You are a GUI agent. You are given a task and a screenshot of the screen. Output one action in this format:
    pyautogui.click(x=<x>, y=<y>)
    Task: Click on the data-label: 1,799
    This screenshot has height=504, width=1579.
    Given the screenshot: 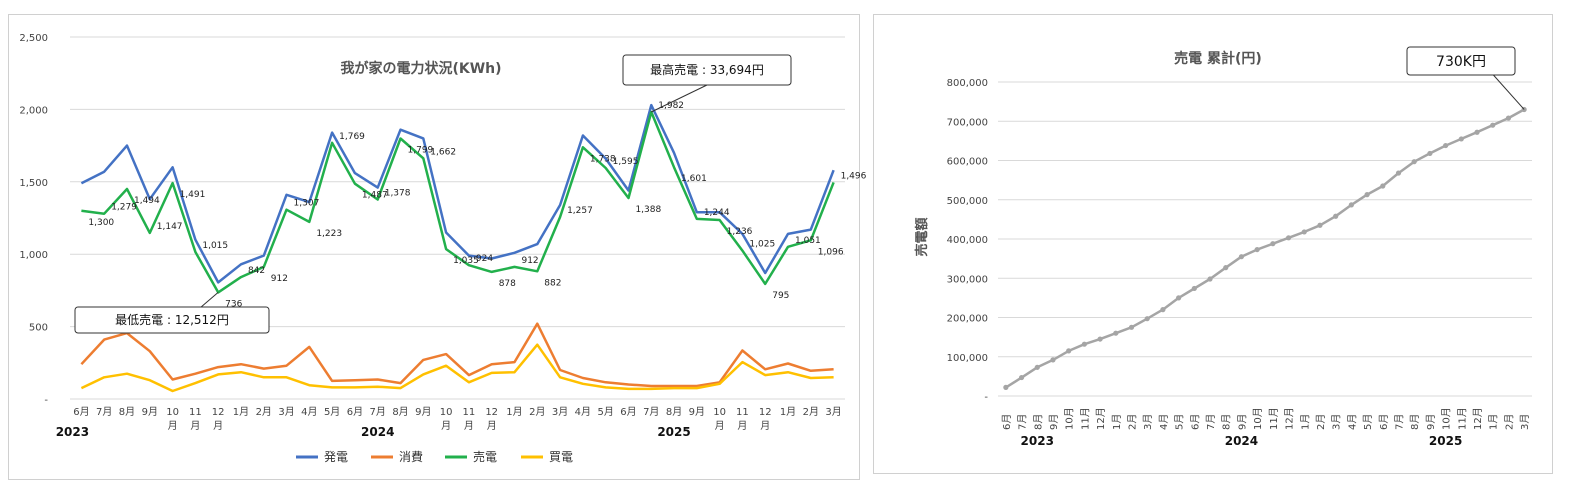 What is the action you would take?
    pyautogui.click(x=421, y=151)
    